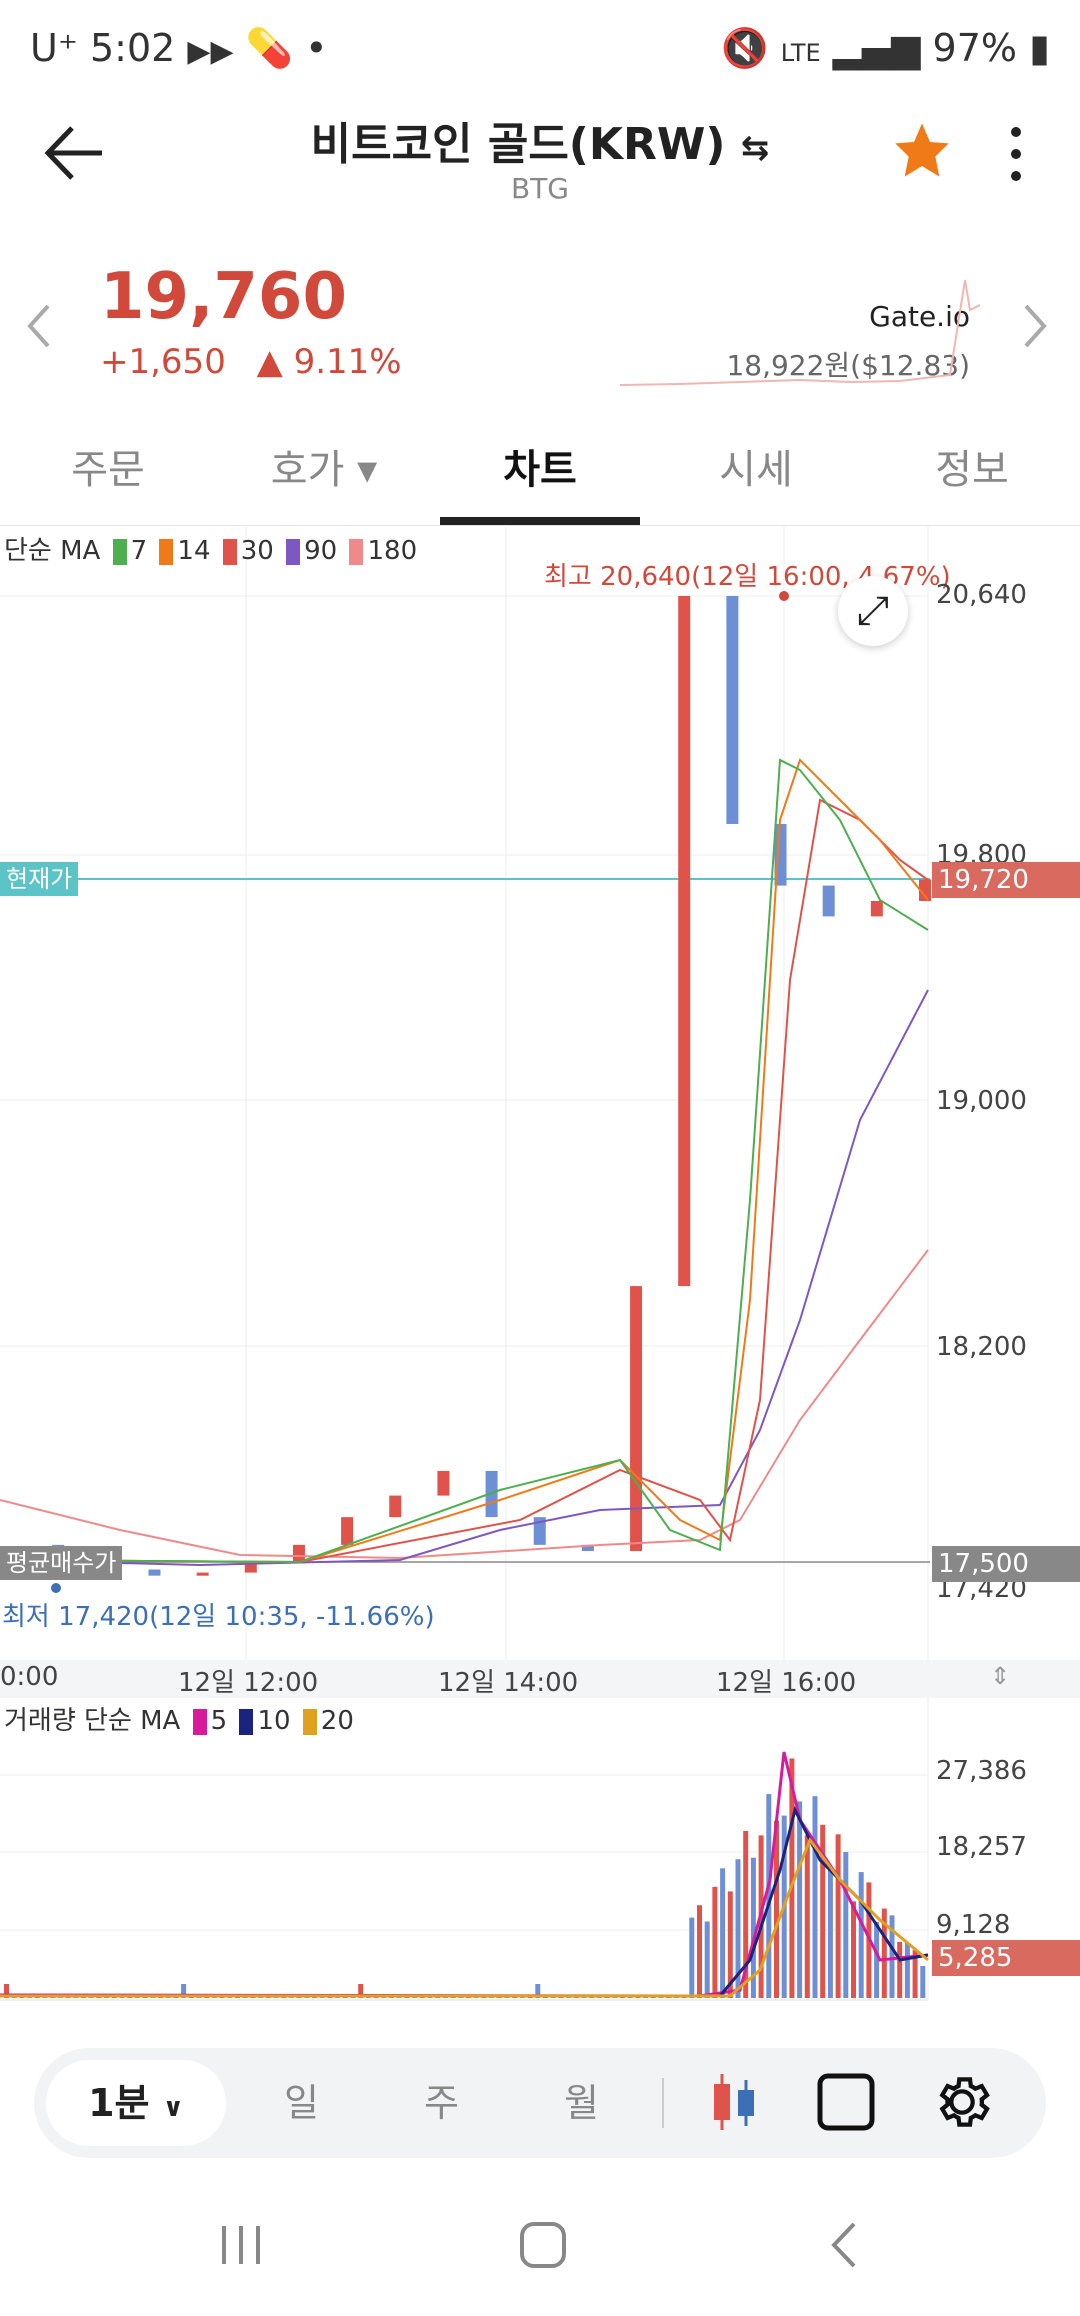  What do you see at coordinates (845, 2247) in the screenshot?
I see `system-back-button` at bounding box center [845, 2247].